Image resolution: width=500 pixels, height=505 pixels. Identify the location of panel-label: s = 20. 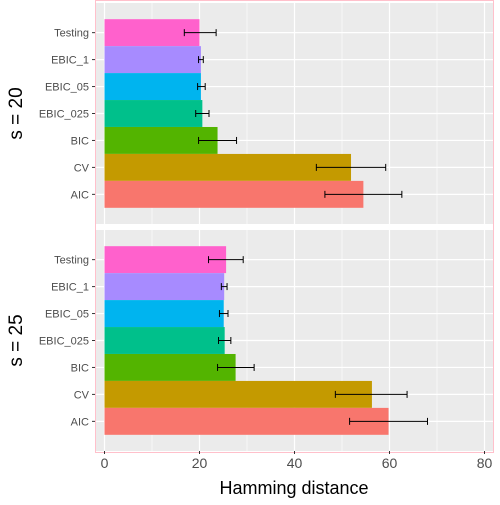
(16, 113).